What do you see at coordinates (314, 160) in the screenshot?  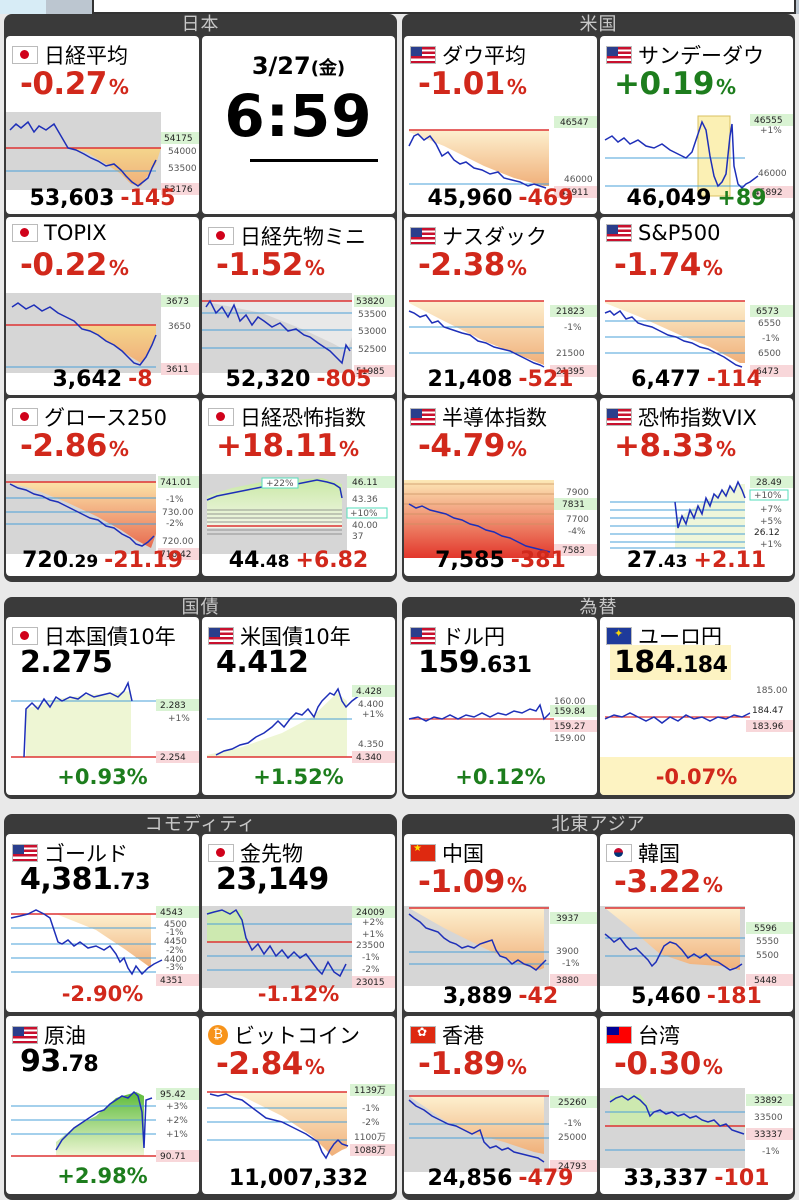 I see `time-underline` at bounding box center [314, 160].